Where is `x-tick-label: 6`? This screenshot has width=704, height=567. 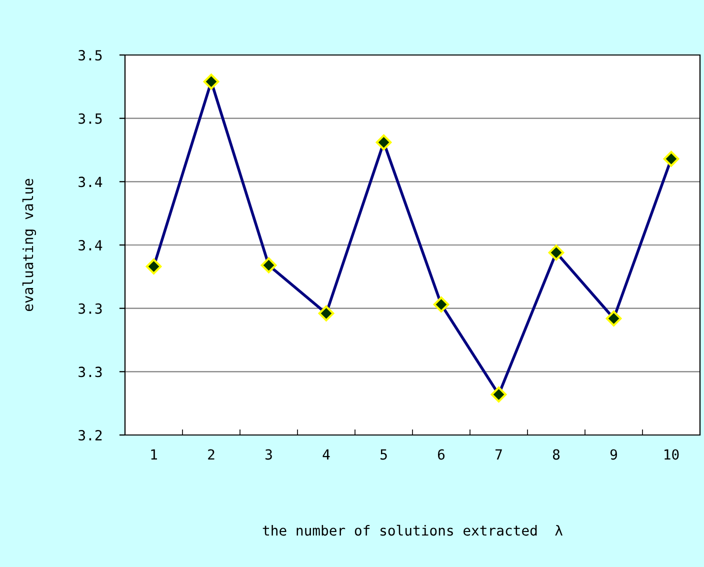 x-tick-label: 6 is located at coordinates (441, 454).